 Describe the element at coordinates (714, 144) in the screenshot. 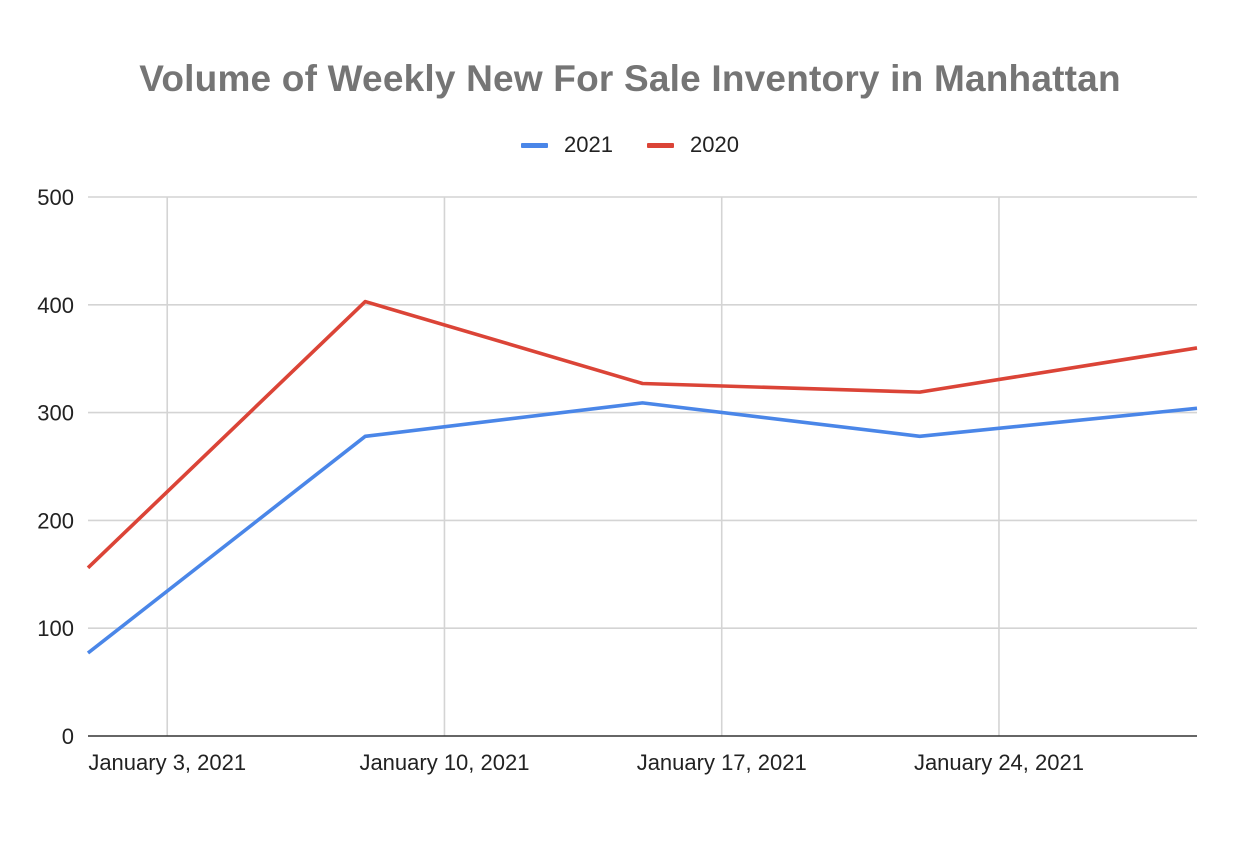

I see `legend-label-2020: 2020` at that location.